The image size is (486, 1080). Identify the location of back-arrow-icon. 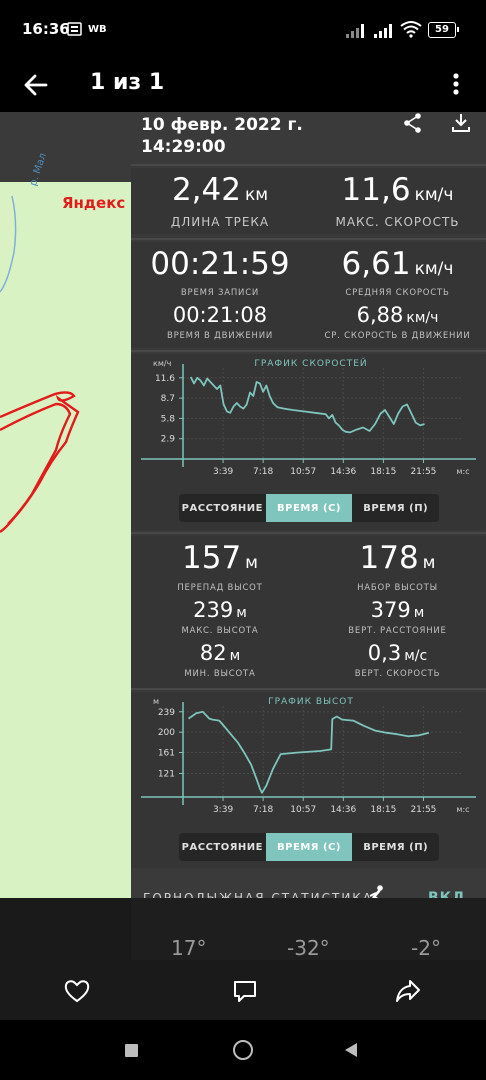
(37, 85).